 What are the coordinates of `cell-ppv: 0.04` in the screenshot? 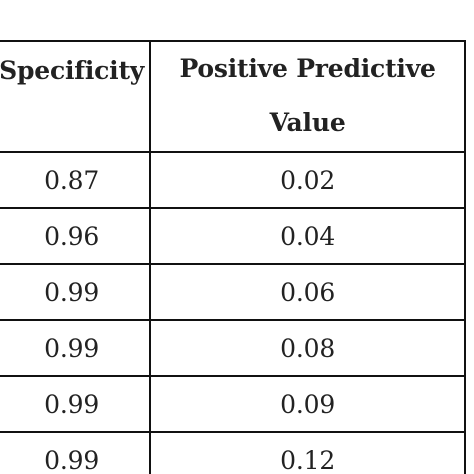 It's located at (307, 236).